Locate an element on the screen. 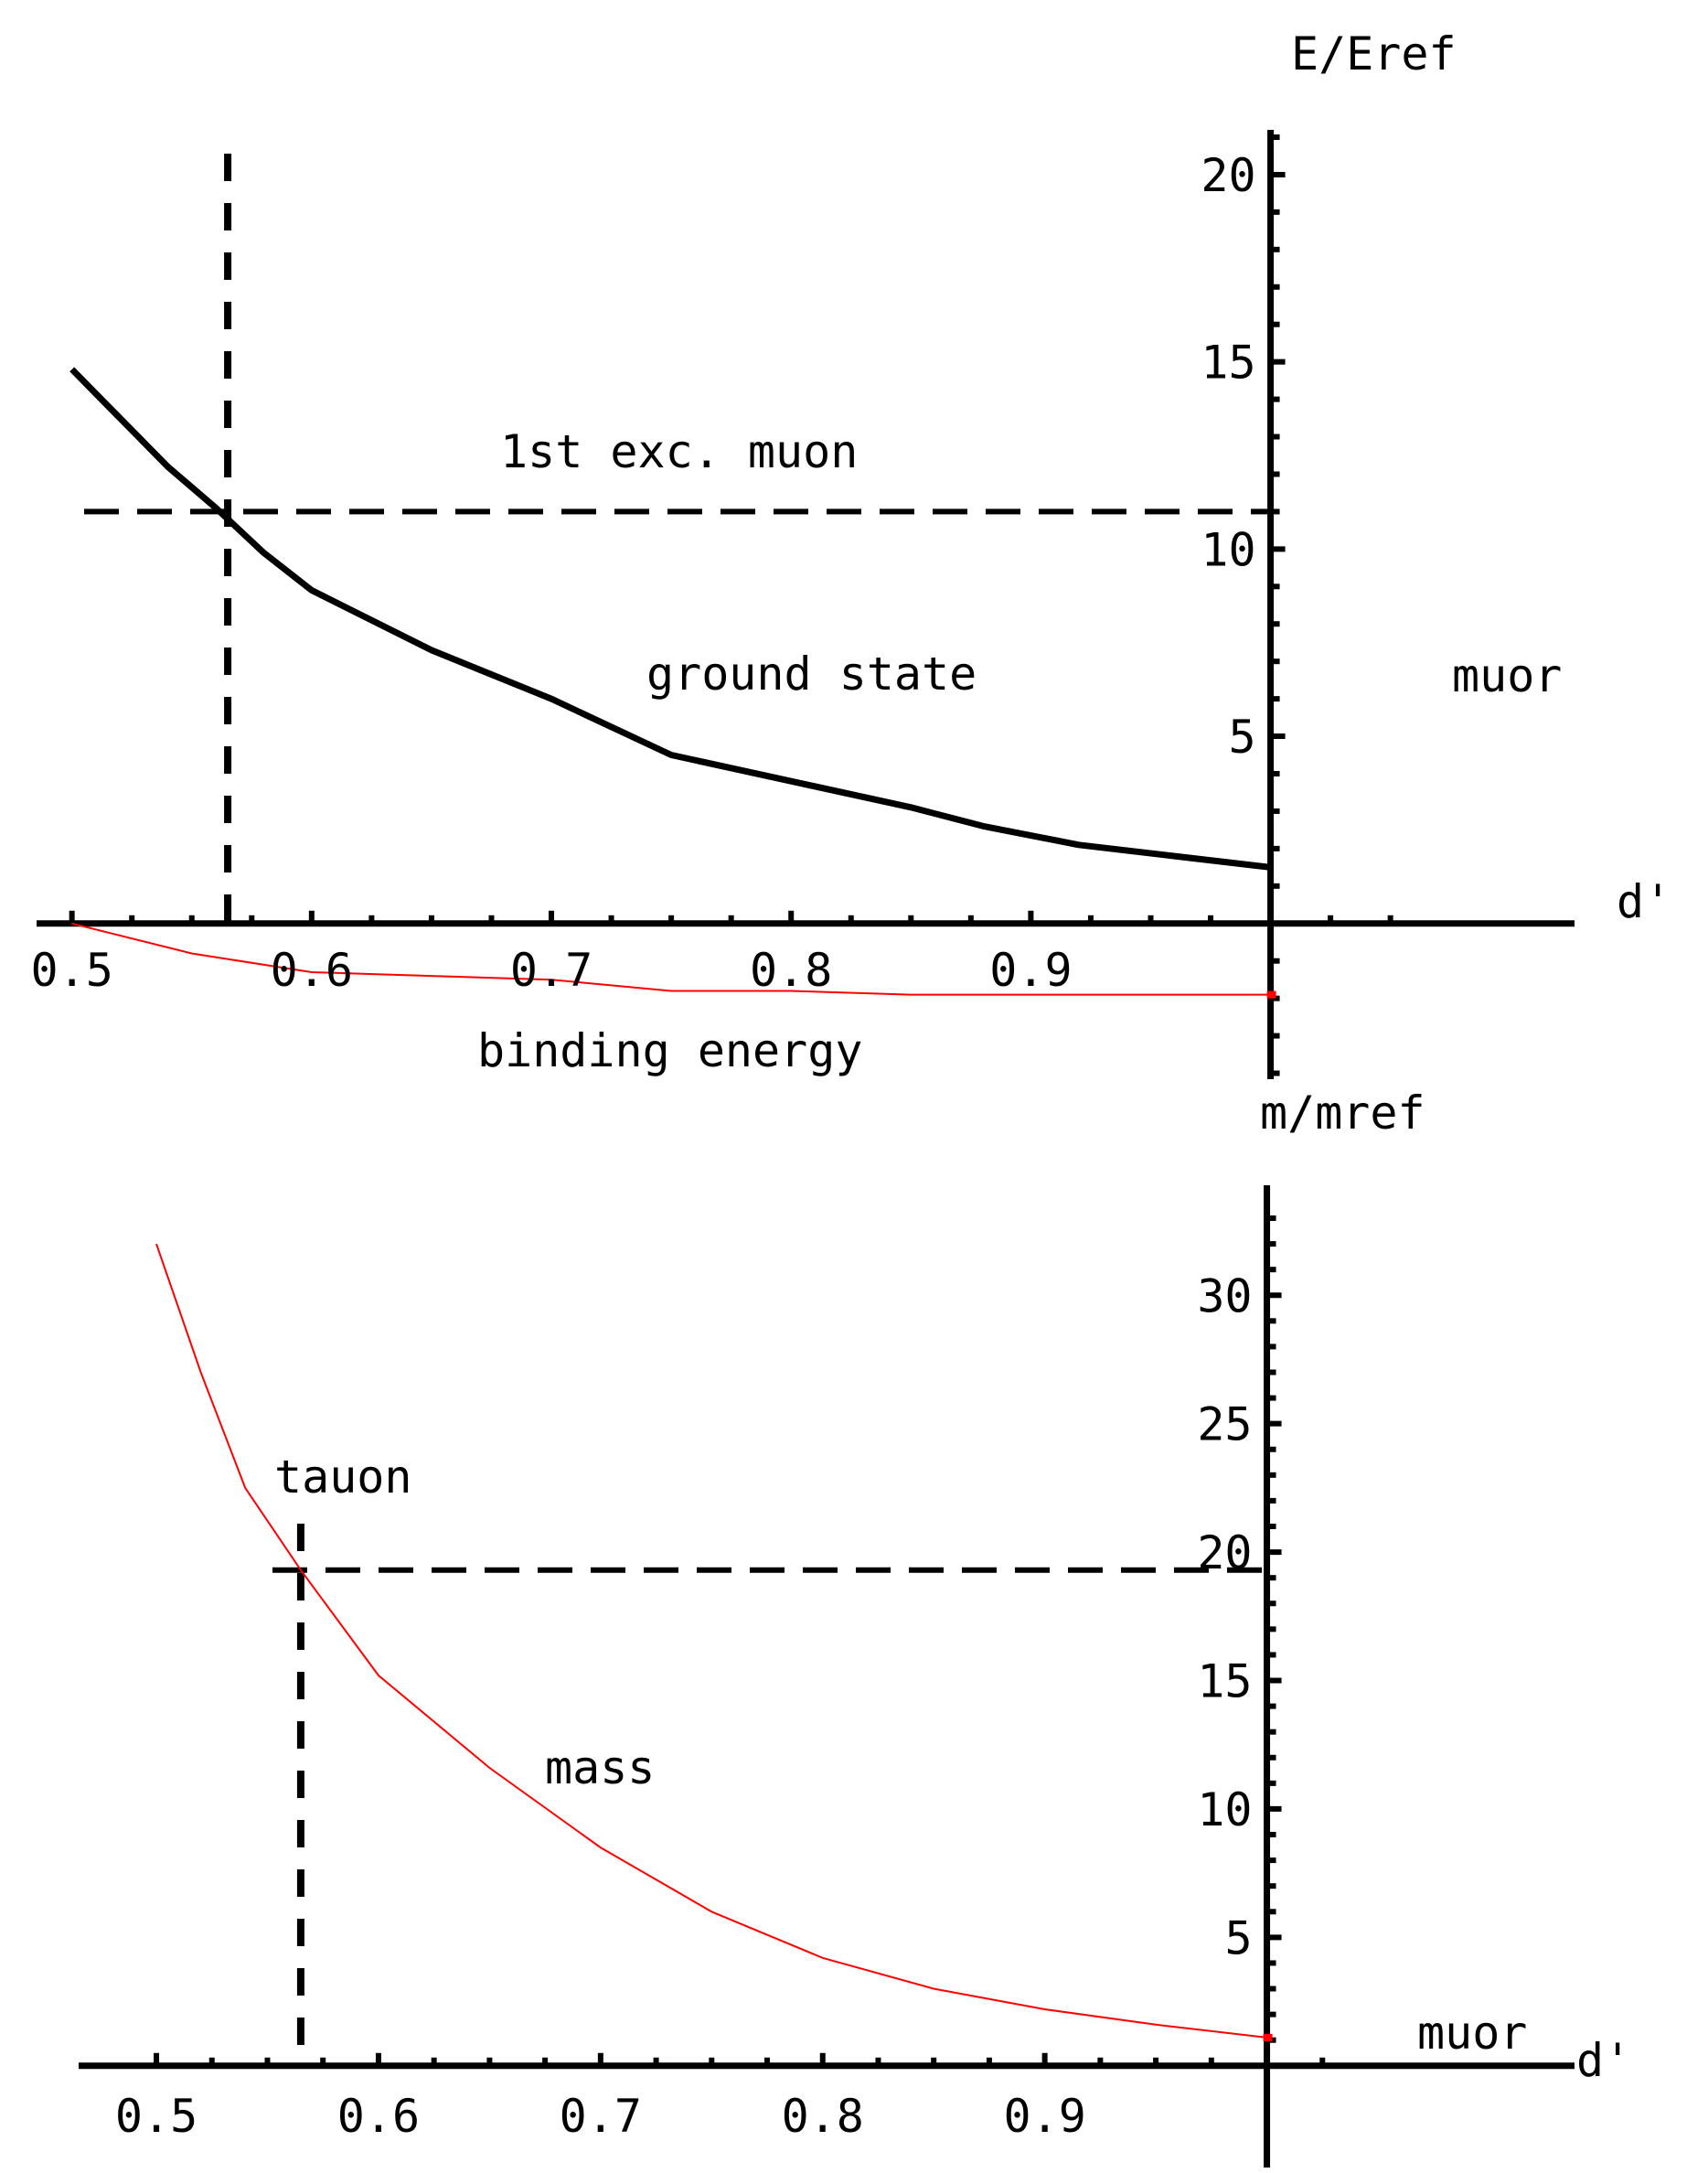 This screenshot has height=2173, width=1708. binding-energy-curve is located at coordinates (671, 959).